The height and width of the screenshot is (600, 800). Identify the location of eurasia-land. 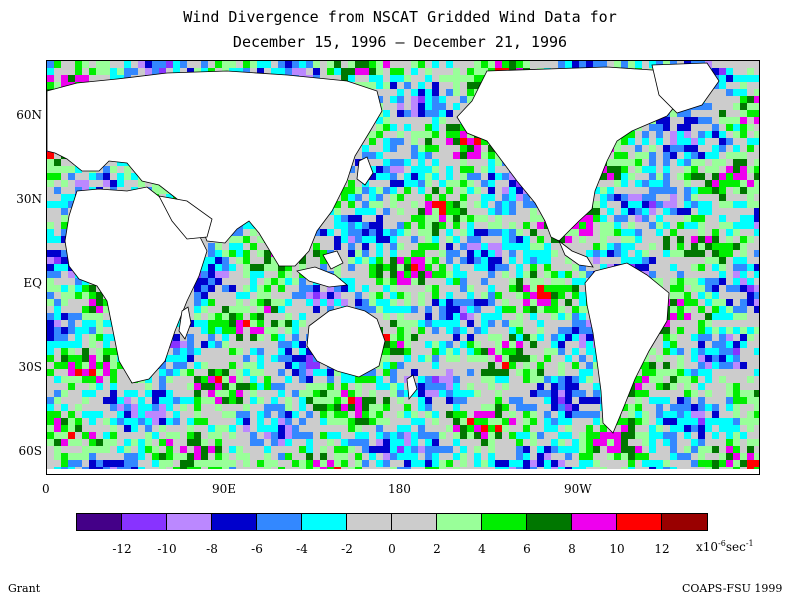
(215, 168).